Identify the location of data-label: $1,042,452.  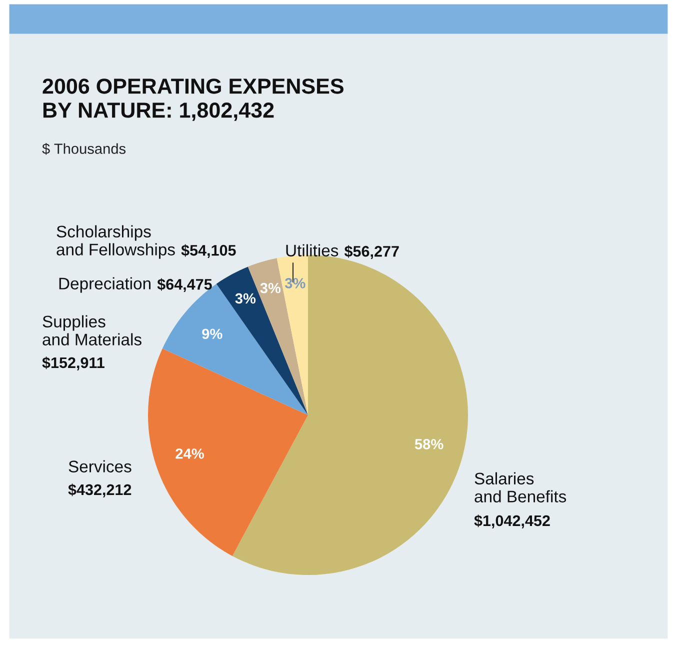
(512, 521).